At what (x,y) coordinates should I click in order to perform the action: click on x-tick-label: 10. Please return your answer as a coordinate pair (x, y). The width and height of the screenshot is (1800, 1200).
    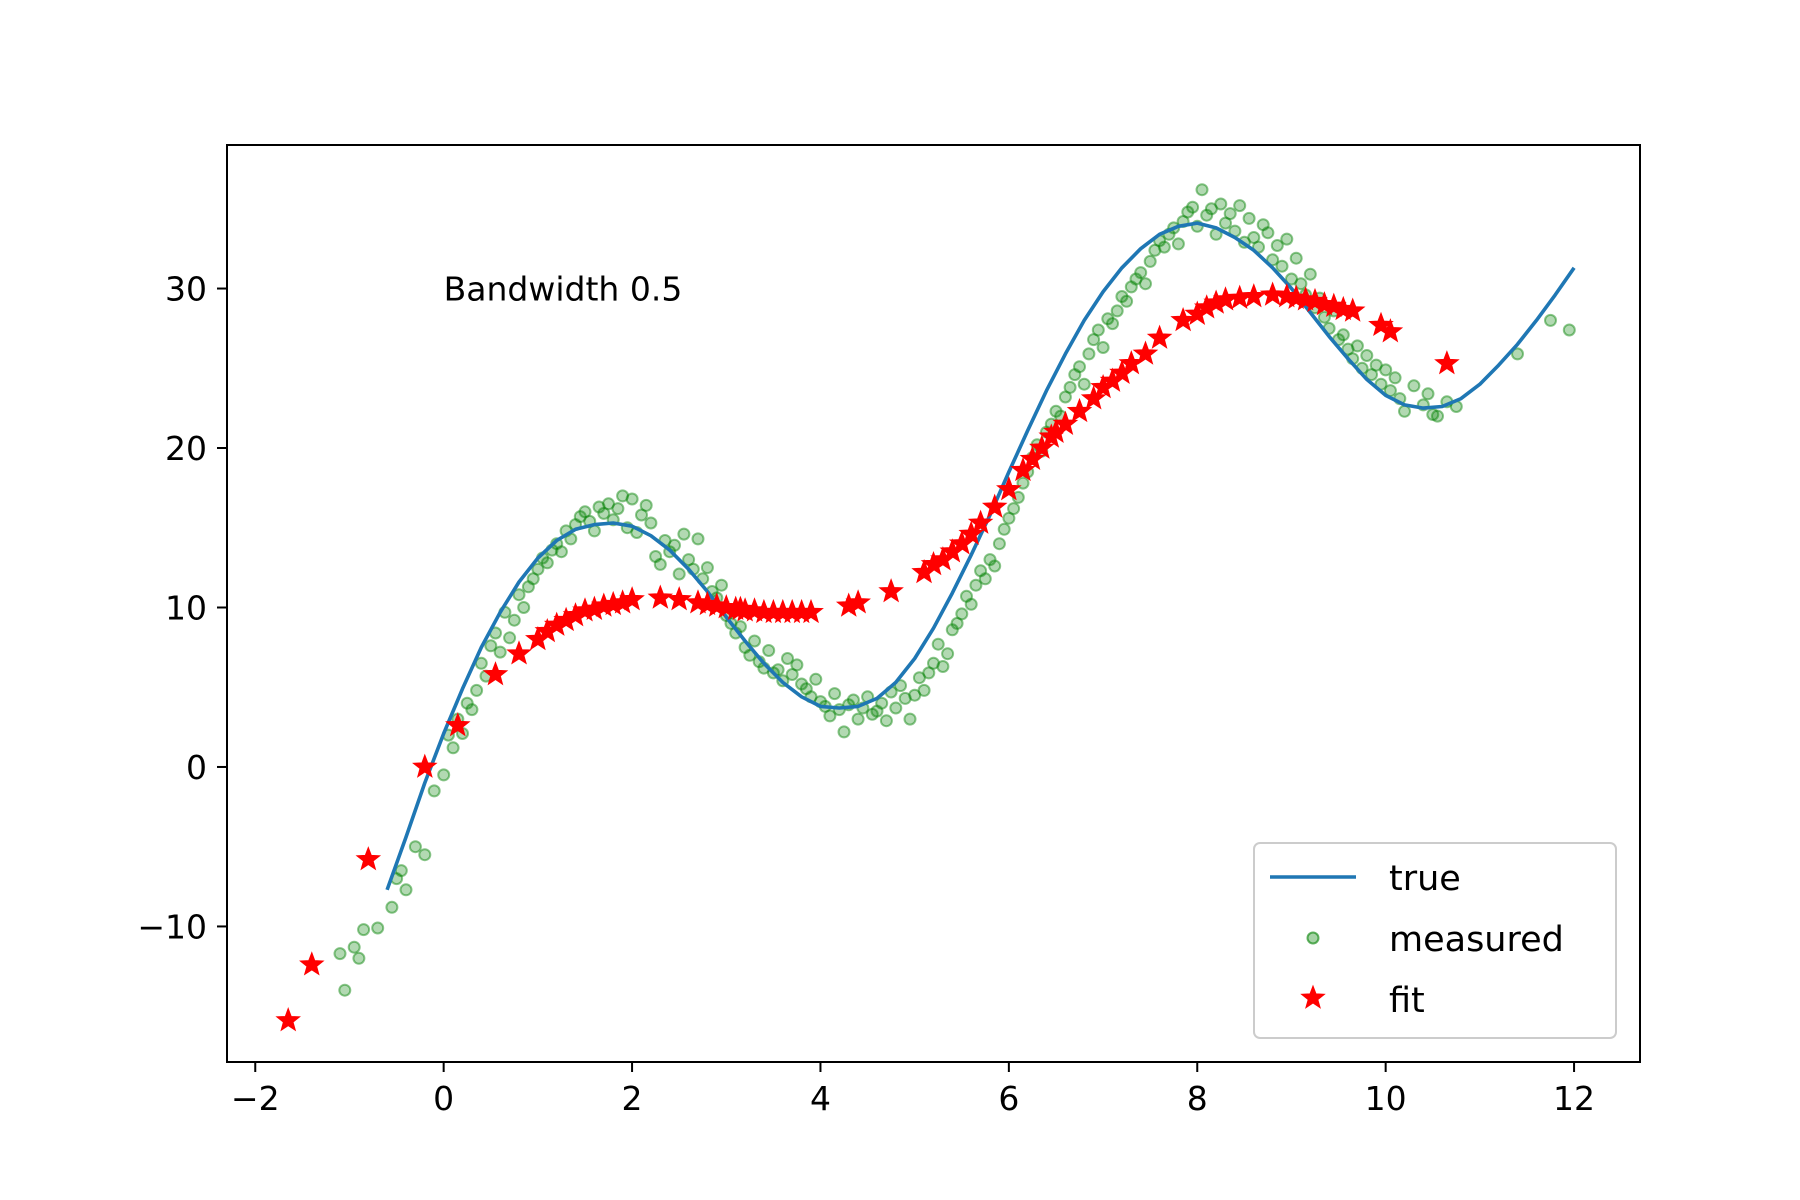
    Looking at the image, I should click on (1386, 1098).